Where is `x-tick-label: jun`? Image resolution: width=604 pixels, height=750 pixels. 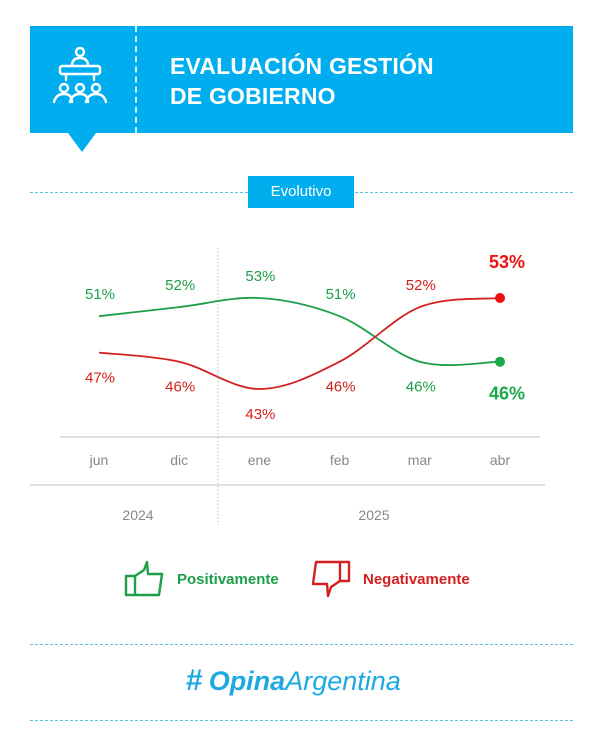
x-tick-label: jun is located at coordinates (99, 460).